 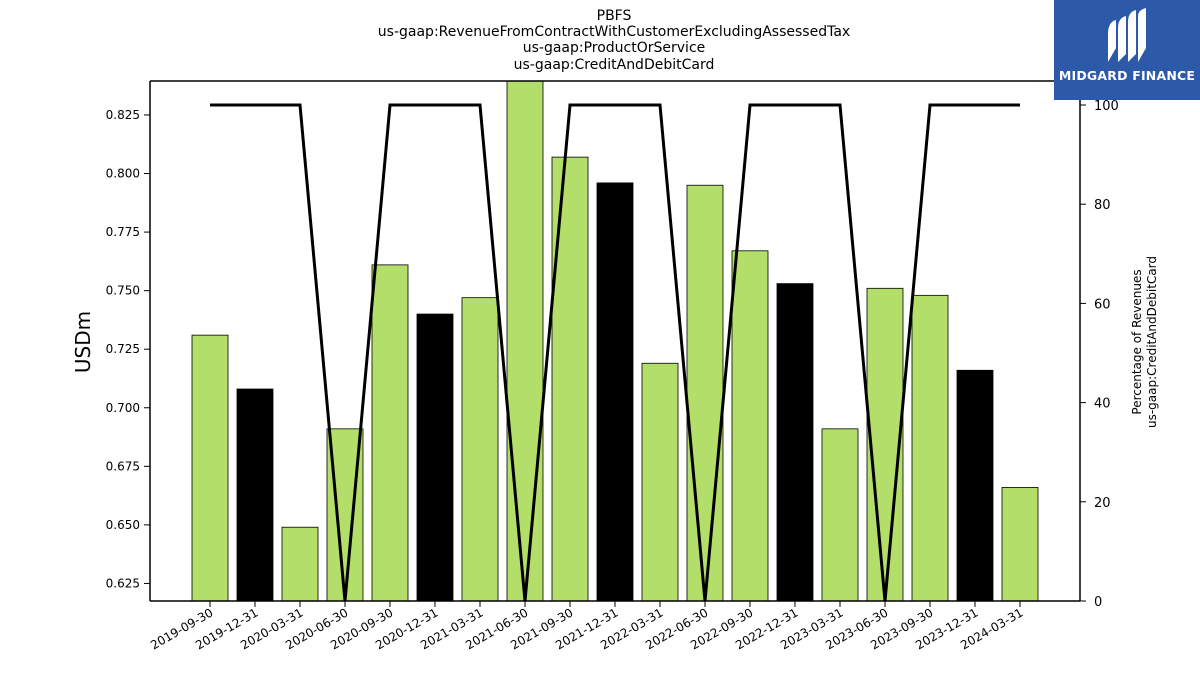 What do you see at coordinates (123, 525) in the screenshot?
I see `y-tick-label: 0.650` at bounding box center [123, 525].